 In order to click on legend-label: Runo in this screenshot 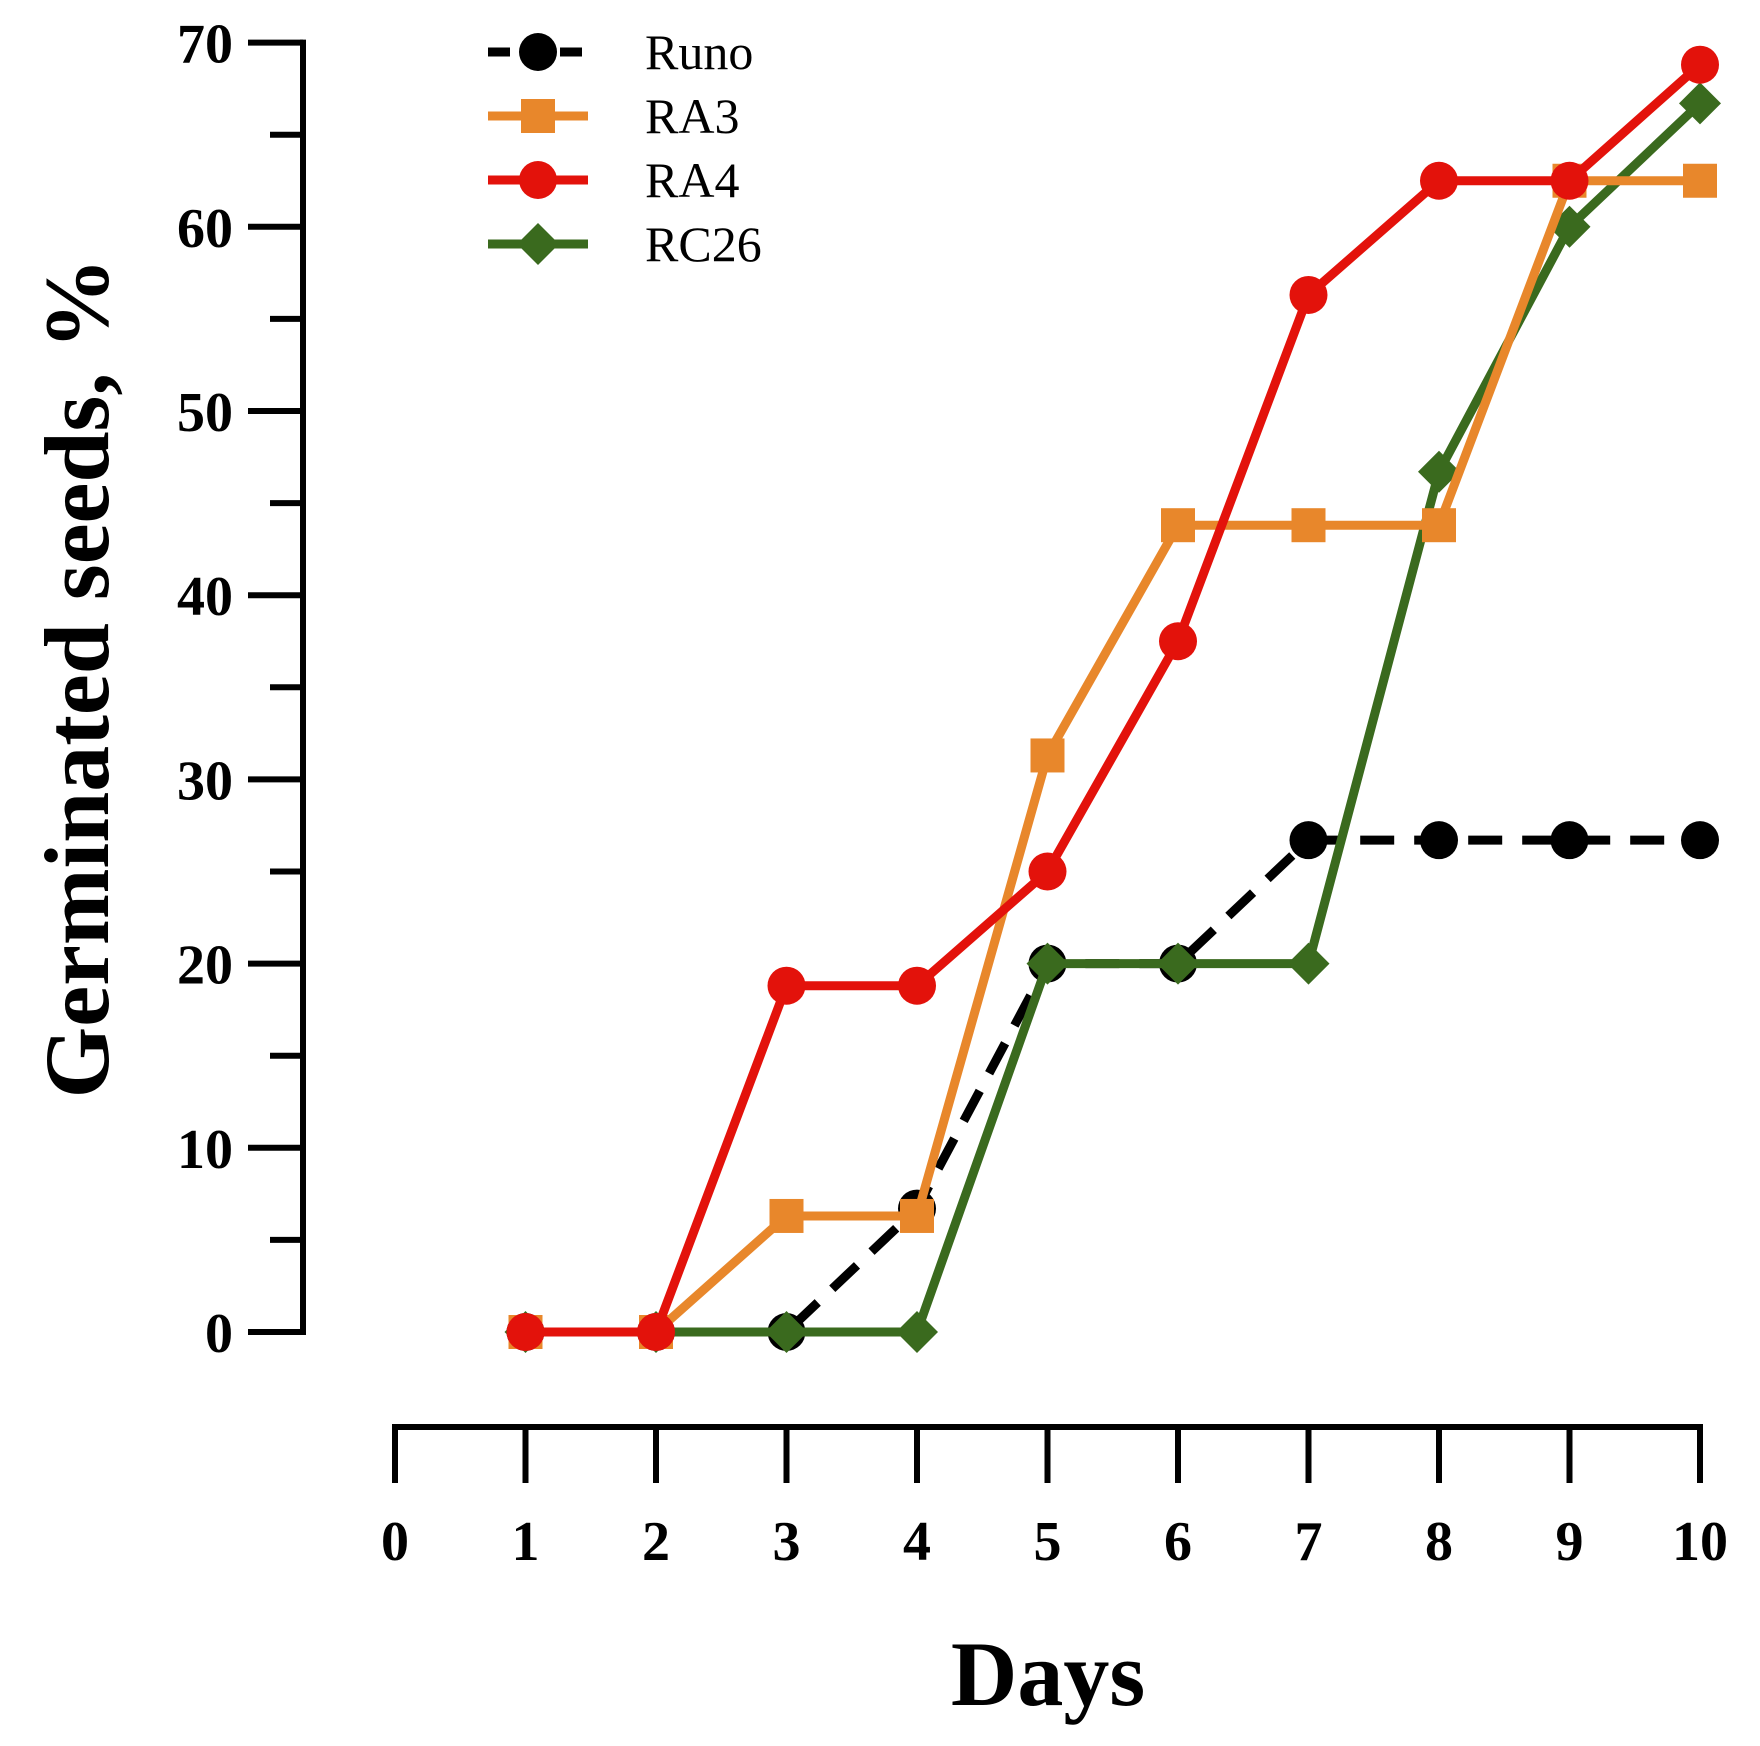, I will do `click(699, 52)`.